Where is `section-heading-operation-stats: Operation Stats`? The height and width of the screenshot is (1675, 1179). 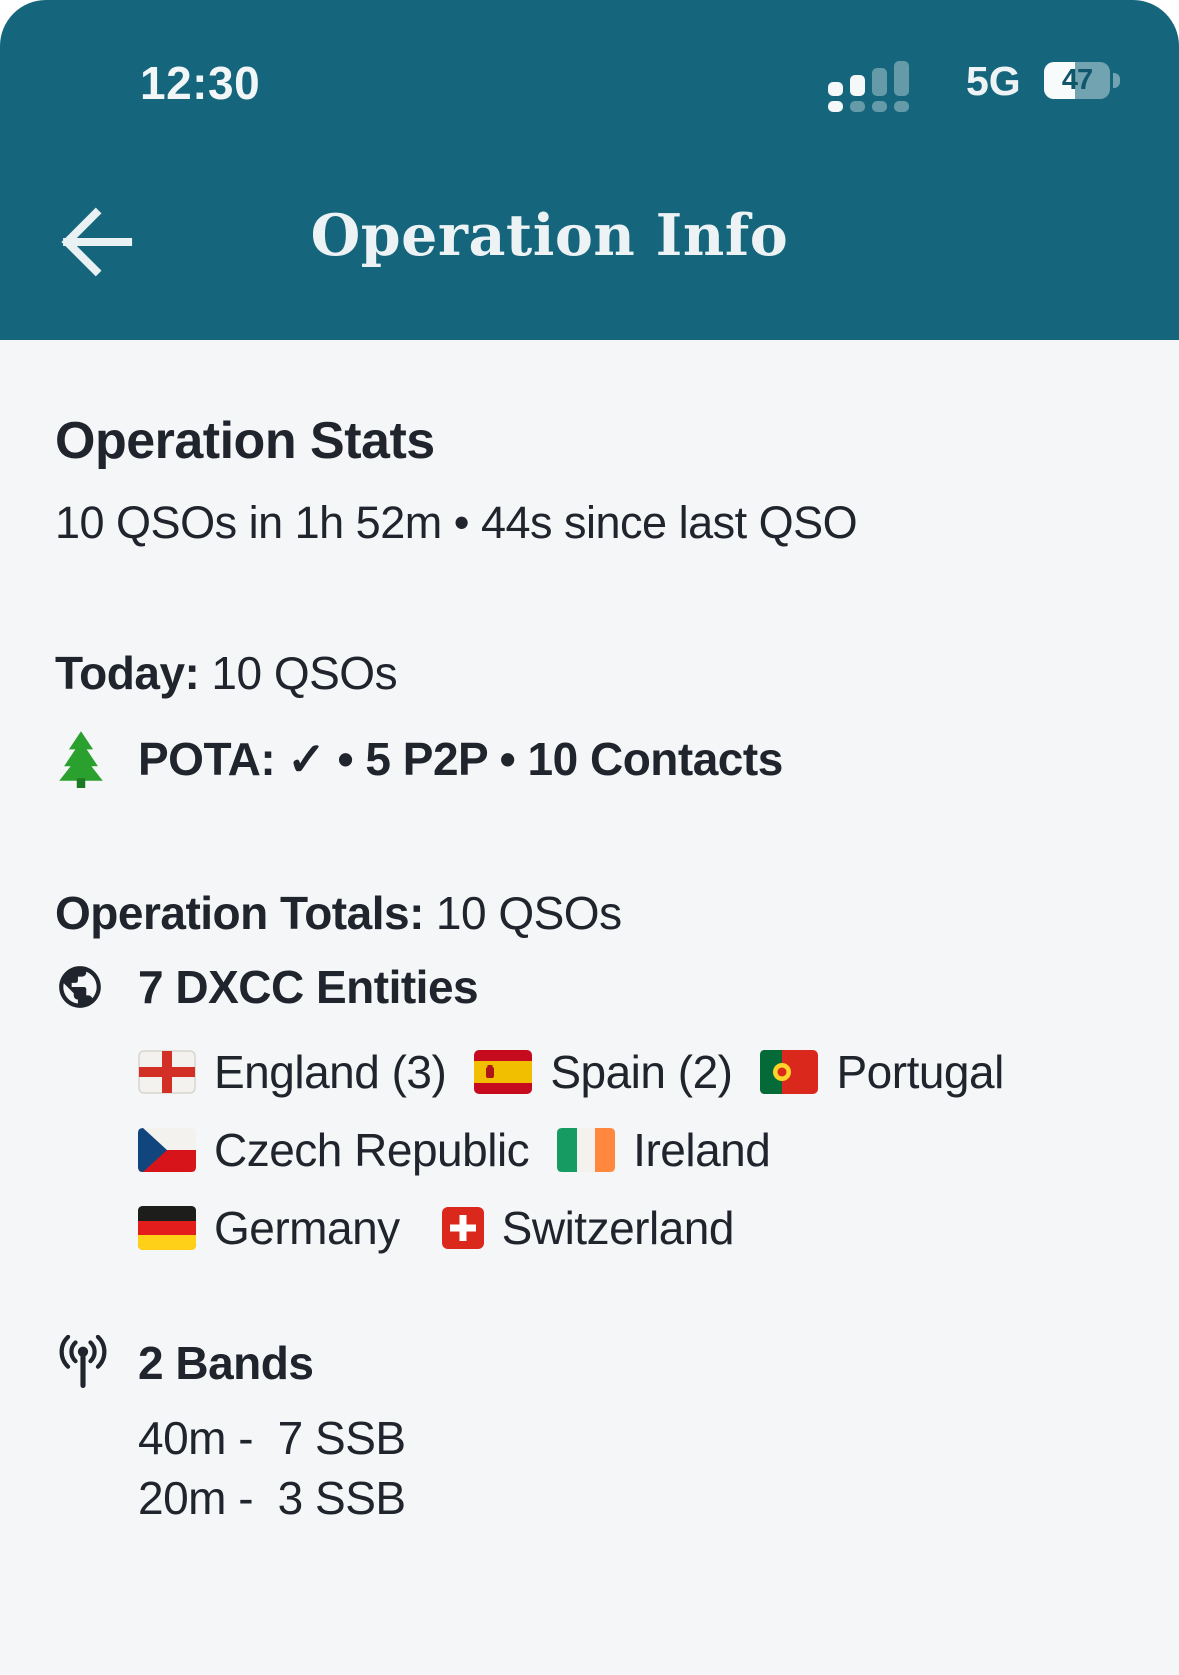
section-heading-operation-stats: Operation Stats is located at coordinates (245, 441).